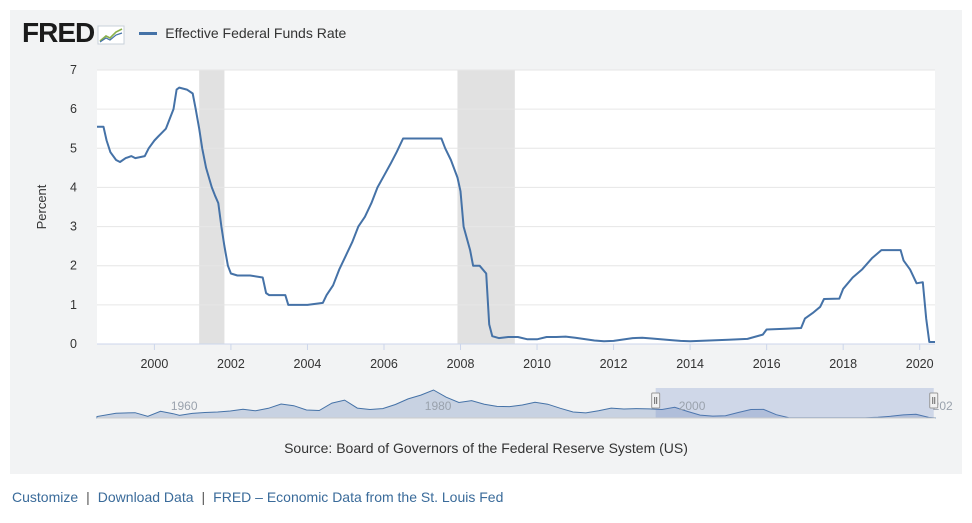  I want to click on legend-swatch, so click(148, 33).